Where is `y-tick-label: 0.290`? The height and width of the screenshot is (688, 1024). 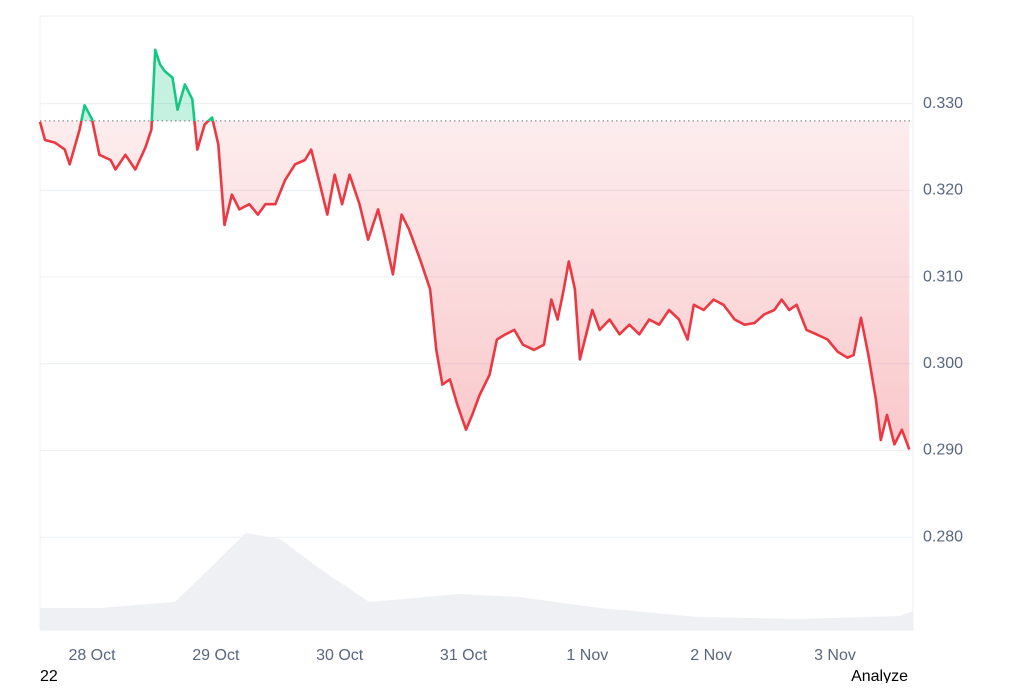
y-tick-label: 0.290 is located at coordinates (943, 450).